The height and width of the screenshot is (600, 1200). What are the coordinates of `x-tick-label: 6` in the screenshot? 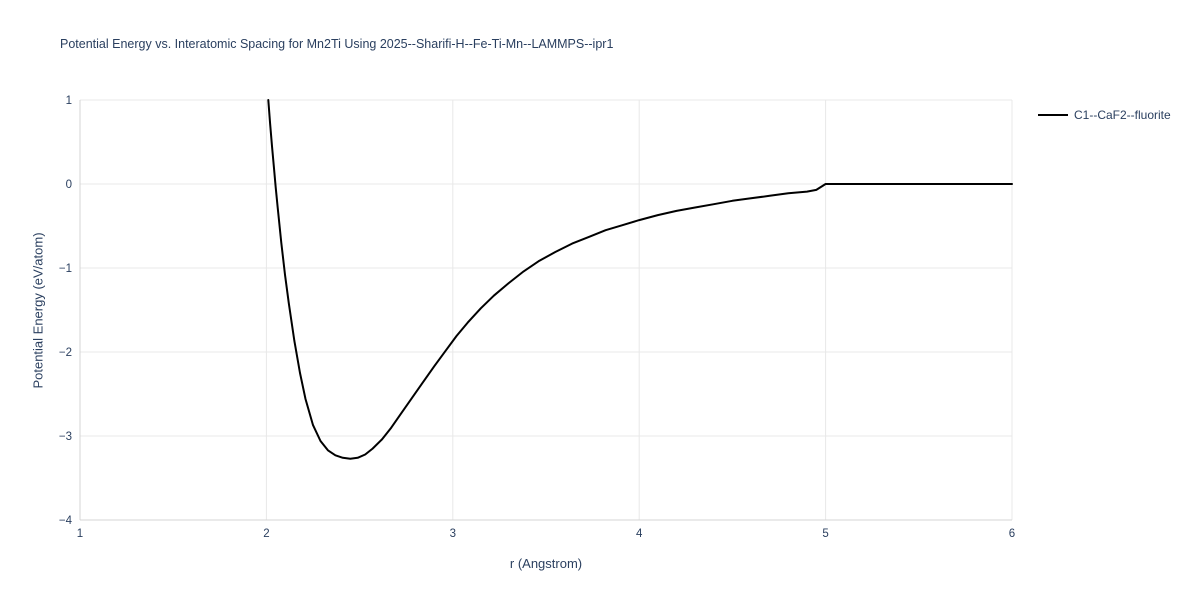 It's located at (1012, 534).